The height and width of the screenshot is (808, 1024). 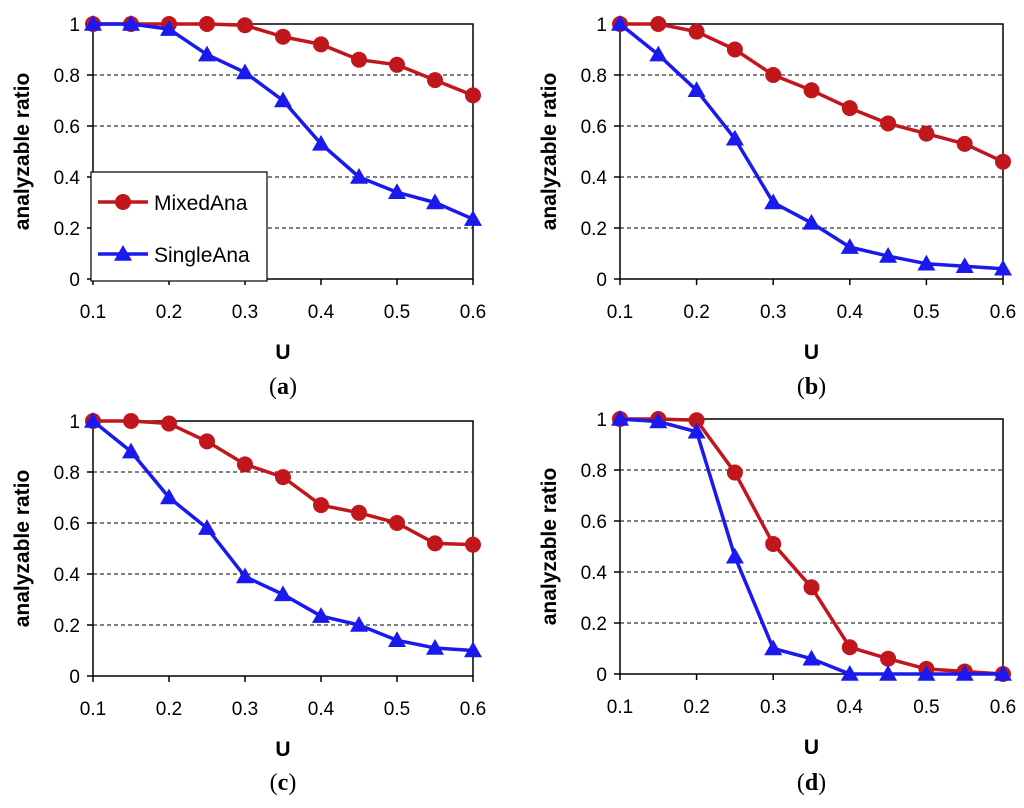 What do you see at coordinates (201, 203) in the screenshot?
I see `legend-label-MixedAna: MixedAna` at bounding box center [201, 203].